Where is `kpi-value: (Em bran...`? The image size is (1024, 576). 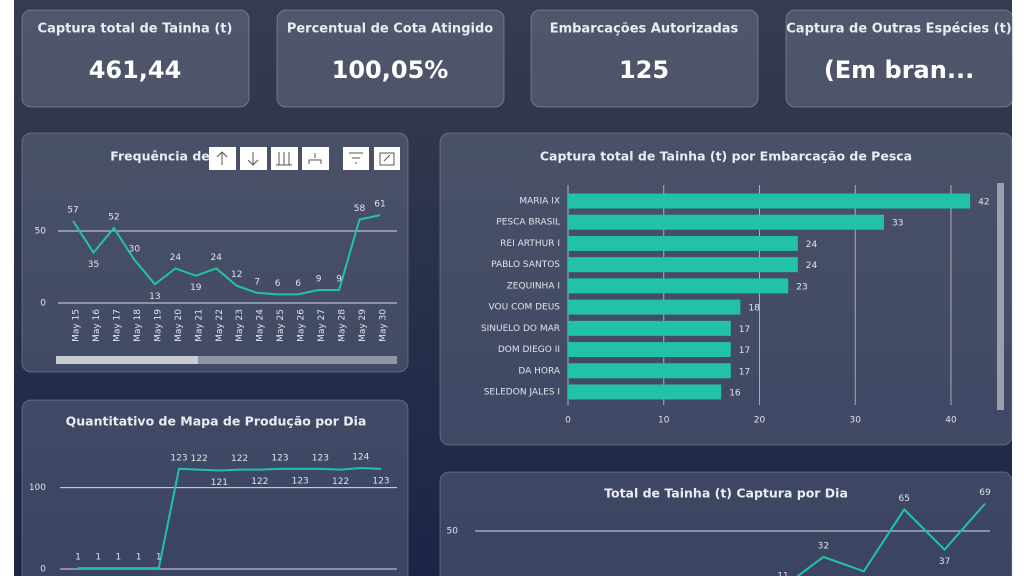 kpi-value: (Em bran... is located at coordinates (899, 70).